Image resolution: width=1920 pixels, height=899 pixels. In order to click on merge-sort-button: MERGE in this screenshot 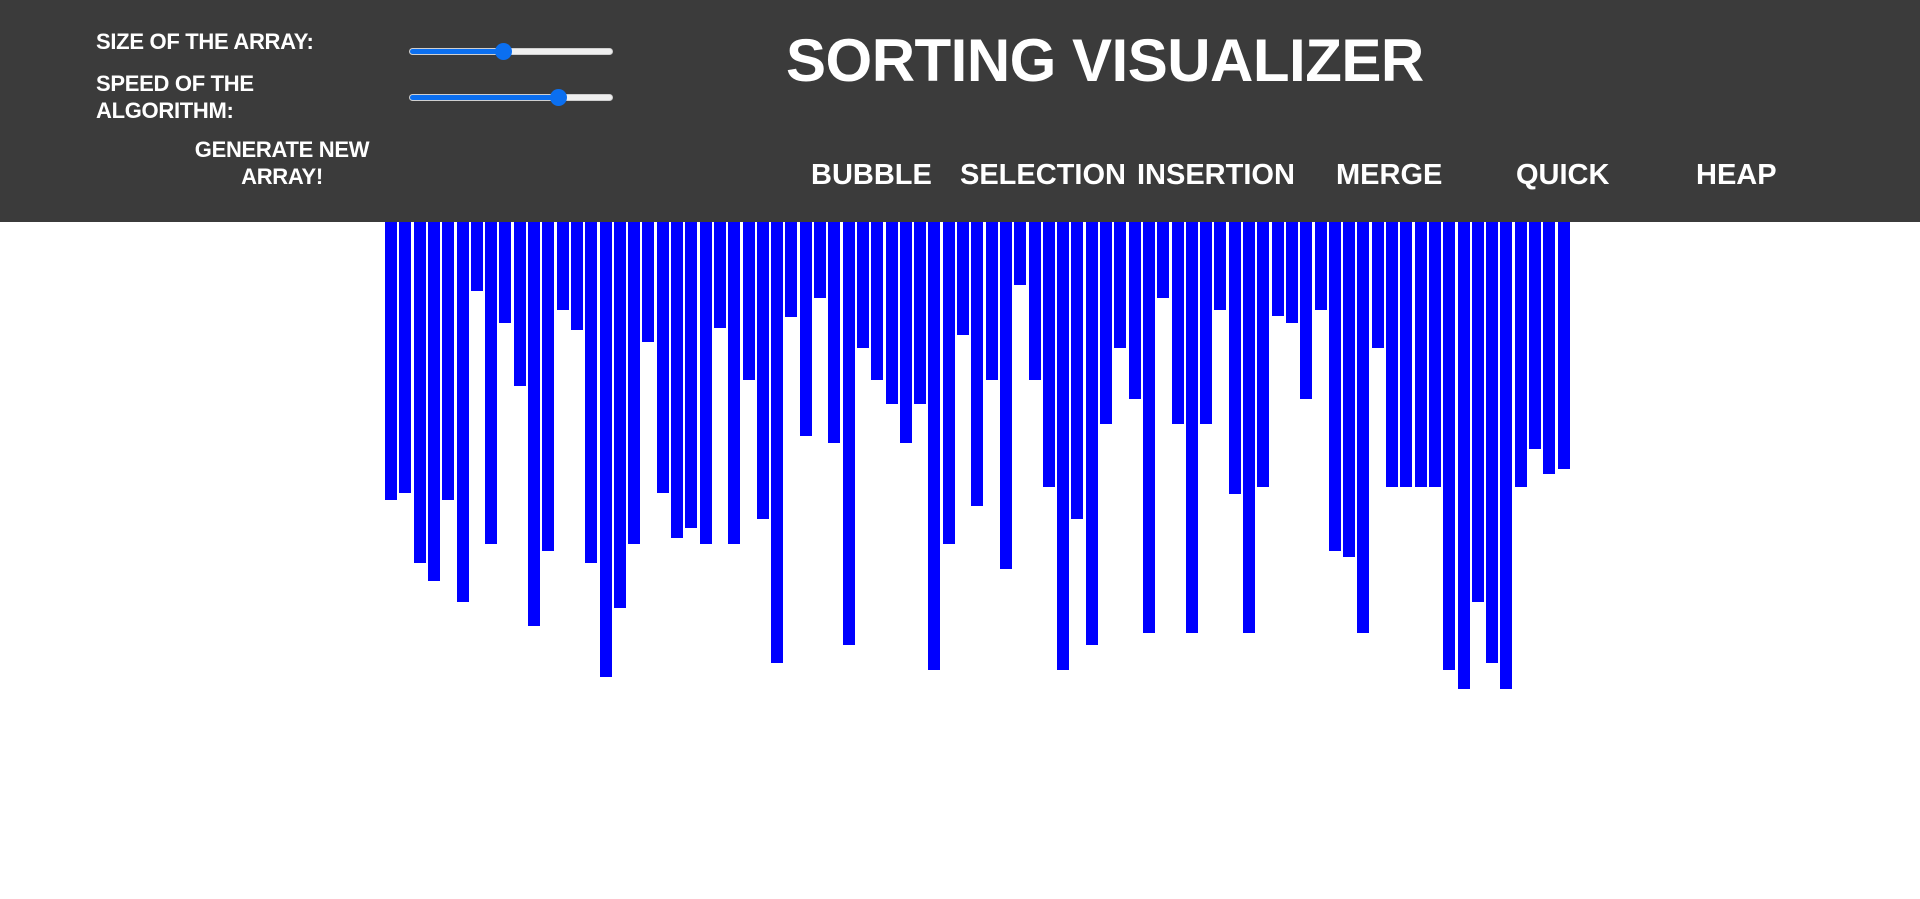, I will do `click(1389, 175)`.